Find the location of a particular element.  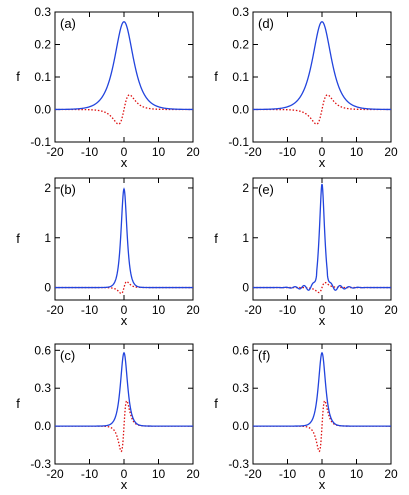

panel-c: -20 -10 0 10 20 -0.3 0.0 0.3 0.6 x f (c) is located at coordinates (108, 417).